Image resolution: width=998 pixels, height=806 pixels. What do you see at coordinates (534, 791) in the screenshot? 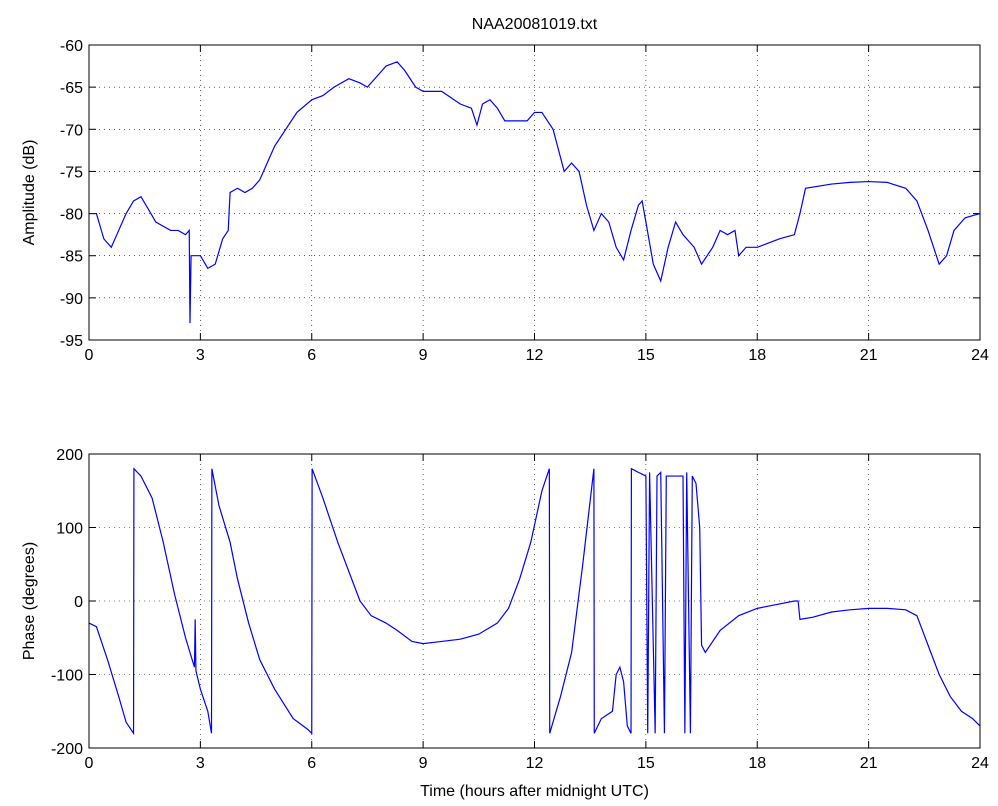
I see `x-axis-label: Time (hours after midnight UTC)` at bounding box center [534, 791].